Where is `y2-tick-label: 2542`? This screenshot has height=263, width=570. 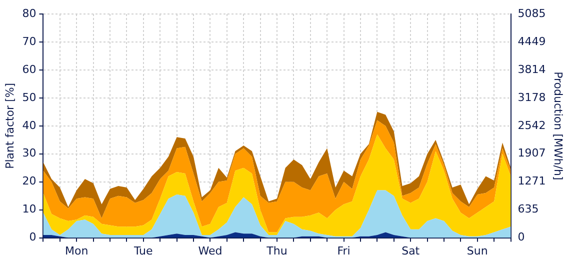
y2-tick-label: 2542 is located at coordinates (532, 125).